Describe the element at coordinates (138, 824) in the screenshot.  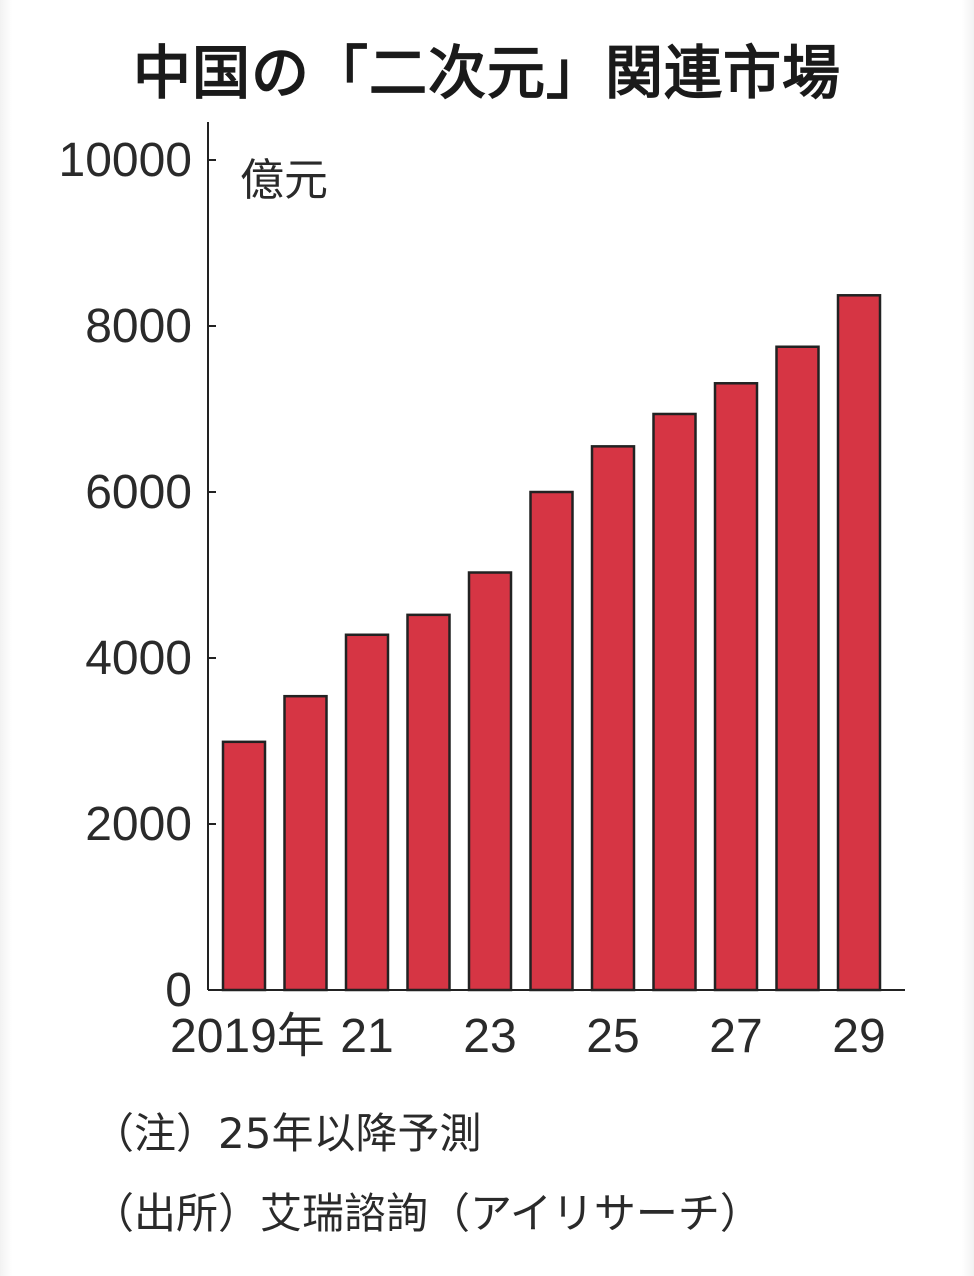
I see `y-tick-label: 2000` at that location.